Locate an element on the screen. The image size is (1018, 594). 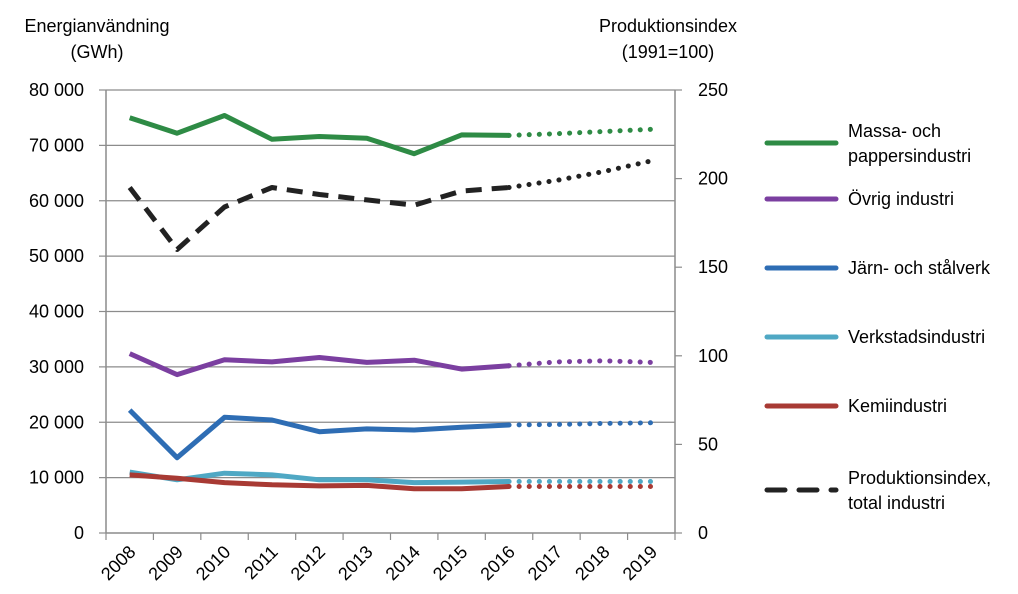
x-axis-tick-label: 2018 is located at coordinates (592, 563).